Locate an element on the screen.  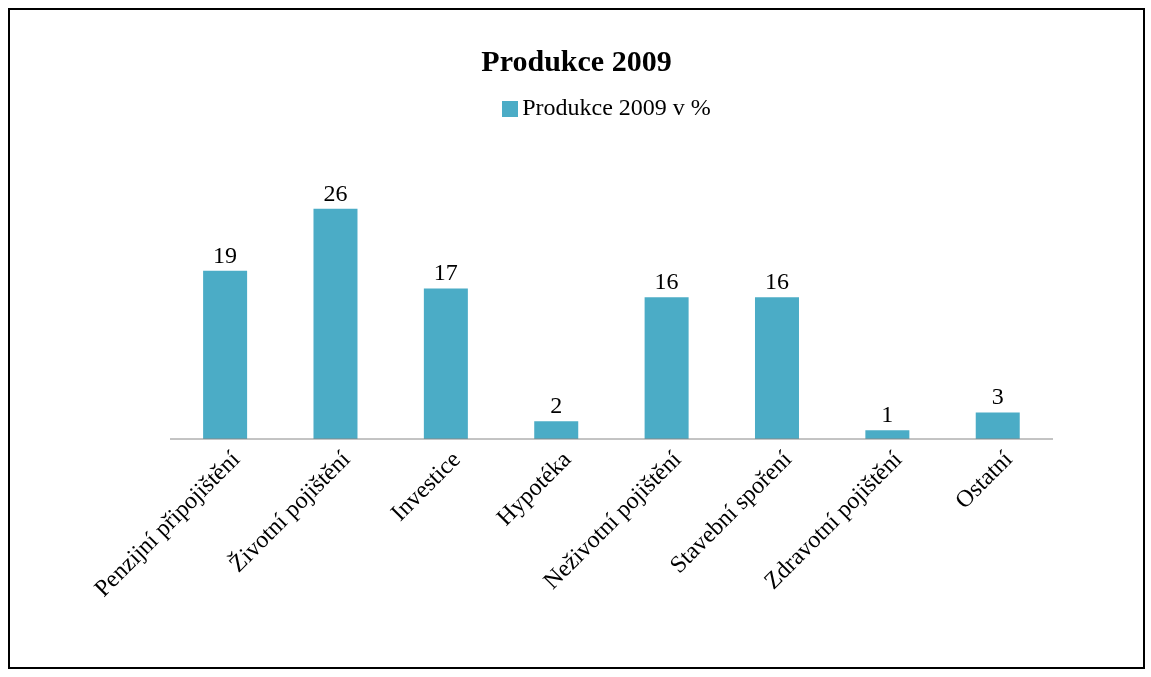
data-label: 17 is located at coordinates (445, 272).